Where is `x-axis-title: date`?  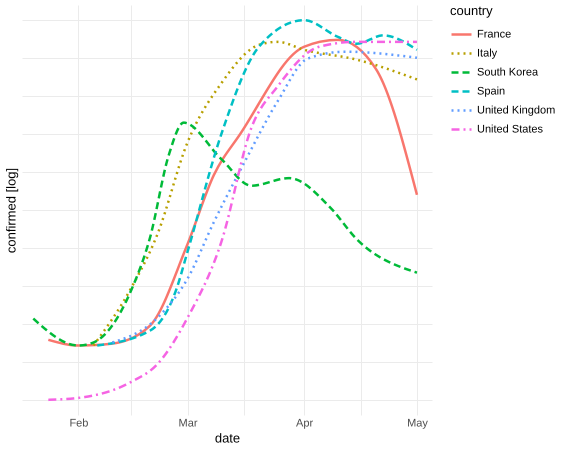 x-axis-title: date is located at coordinates (227, 438).